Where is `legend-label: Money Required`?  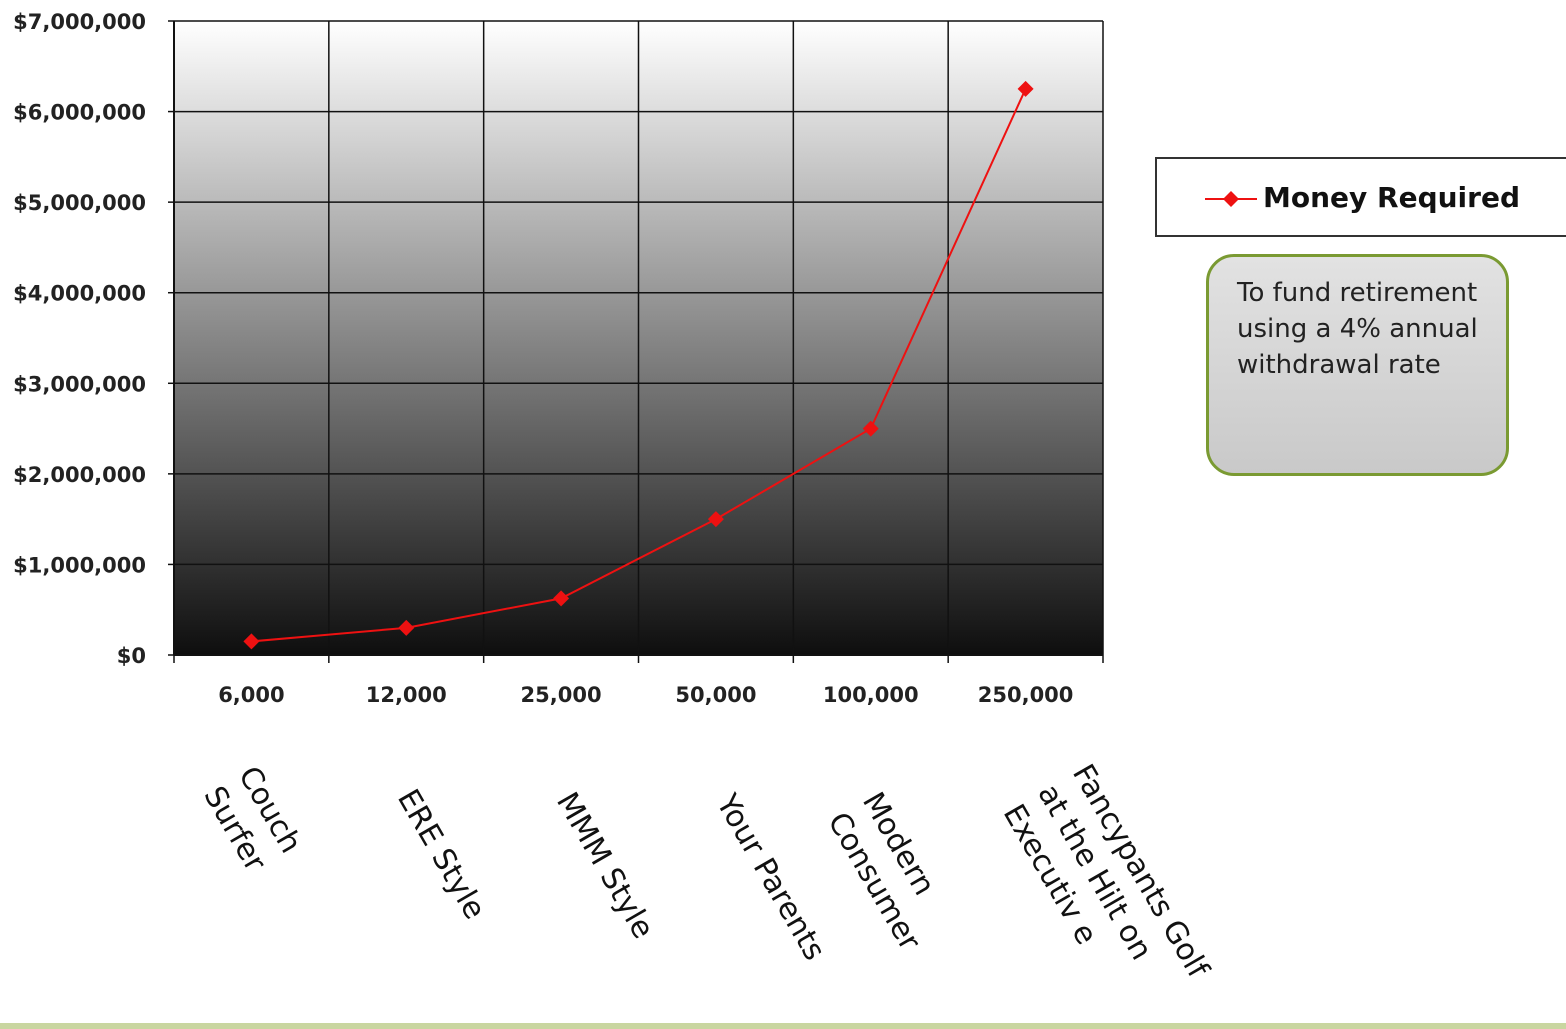
legend-label: Money Required is located at coordinates (1391, 197).